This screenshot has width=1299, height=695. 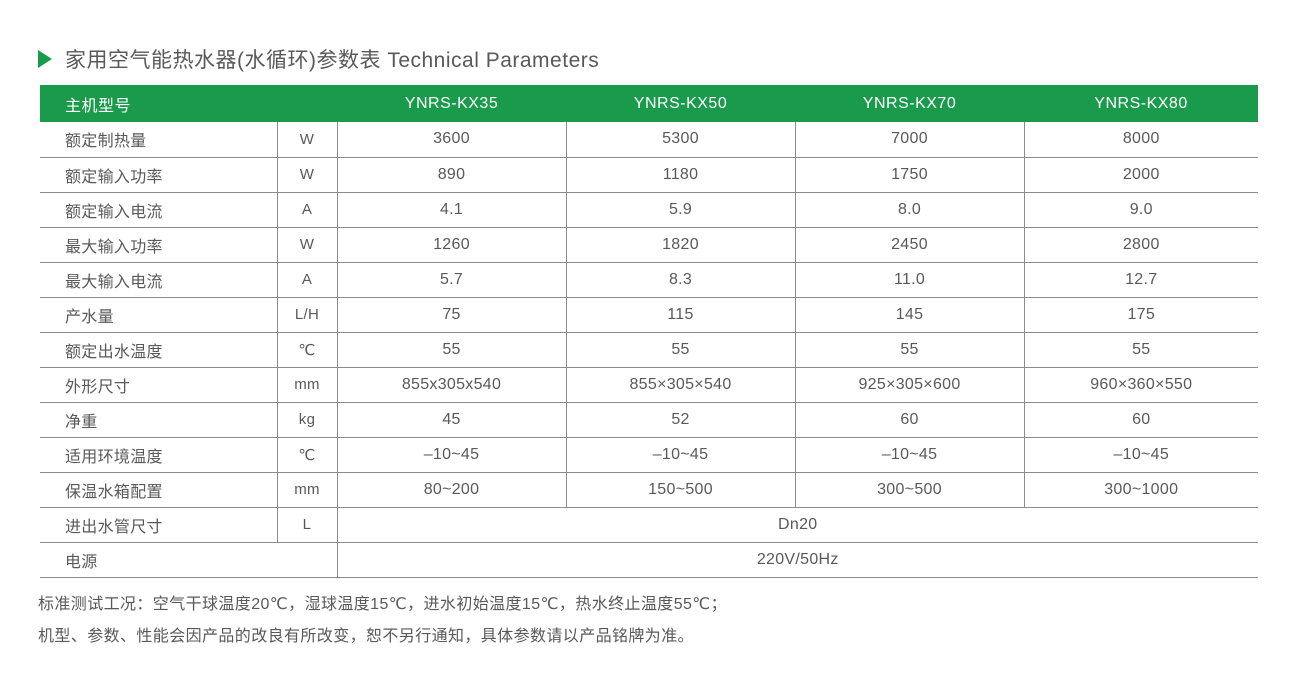 What do you see at coordinates (910, 210) in the screenshot?
I see `param-value: 8.0` at bounding box center [910, 210].